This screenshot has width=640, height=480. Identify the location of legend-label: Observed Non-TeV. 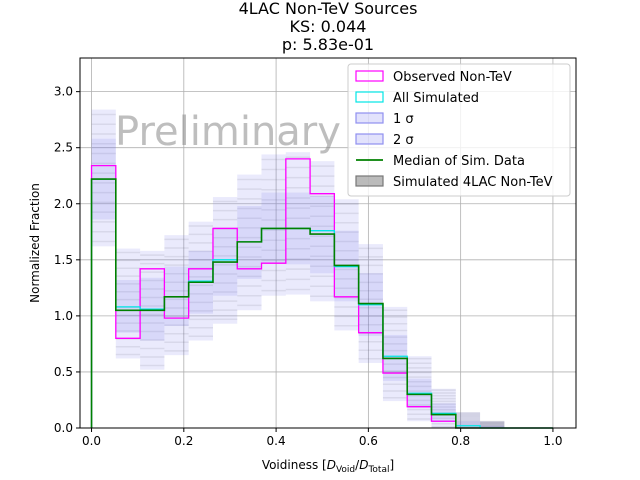
(452, 77).